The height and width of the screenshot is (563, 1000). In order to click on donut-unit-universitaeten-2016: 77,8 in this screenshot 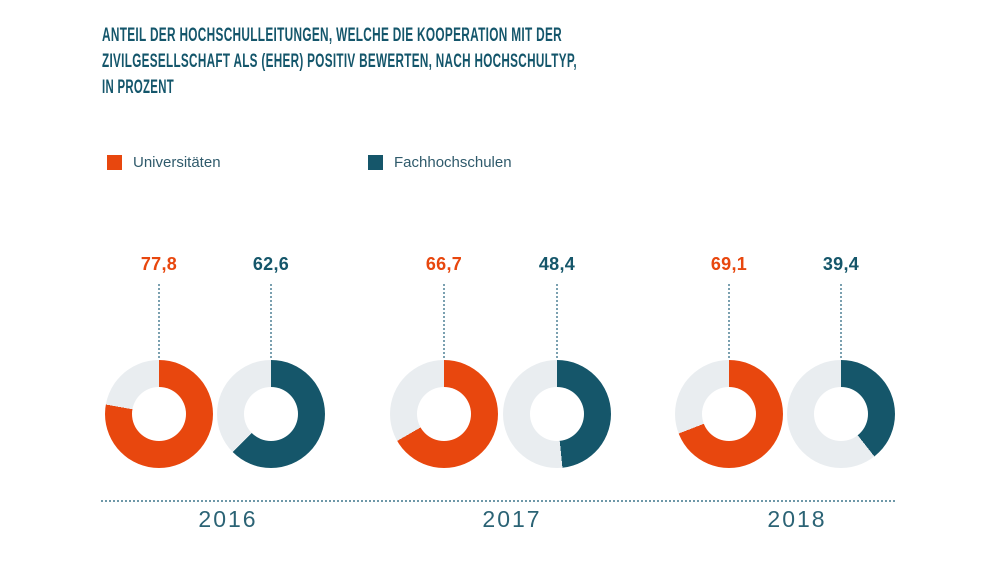, I will do `click(159, 361)`.